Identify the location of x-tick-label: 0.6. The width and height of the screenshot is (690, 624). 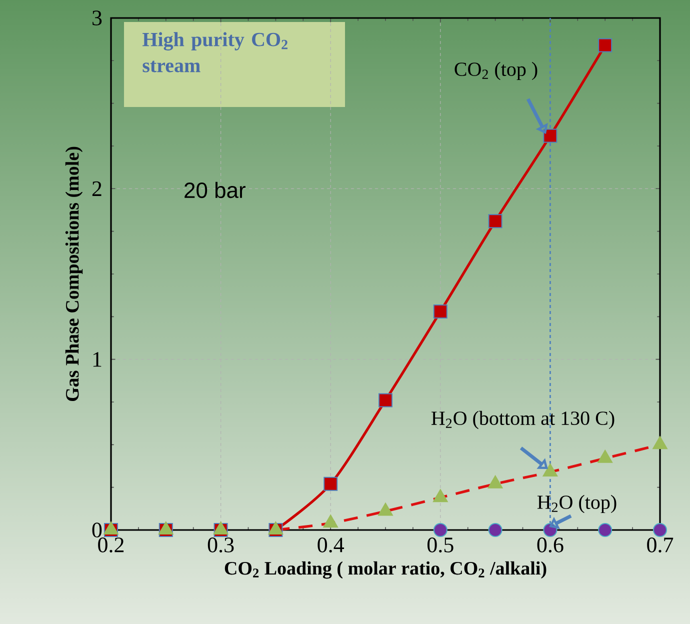
(550, 545).